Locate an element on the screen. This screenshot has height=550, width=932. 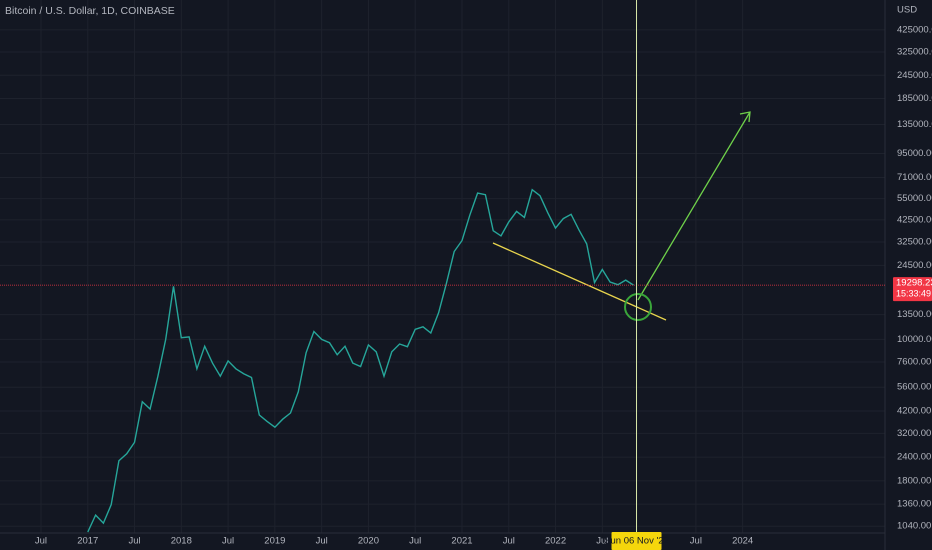
y-tick-label: 24500.00 is located at coordinates (914, 265).